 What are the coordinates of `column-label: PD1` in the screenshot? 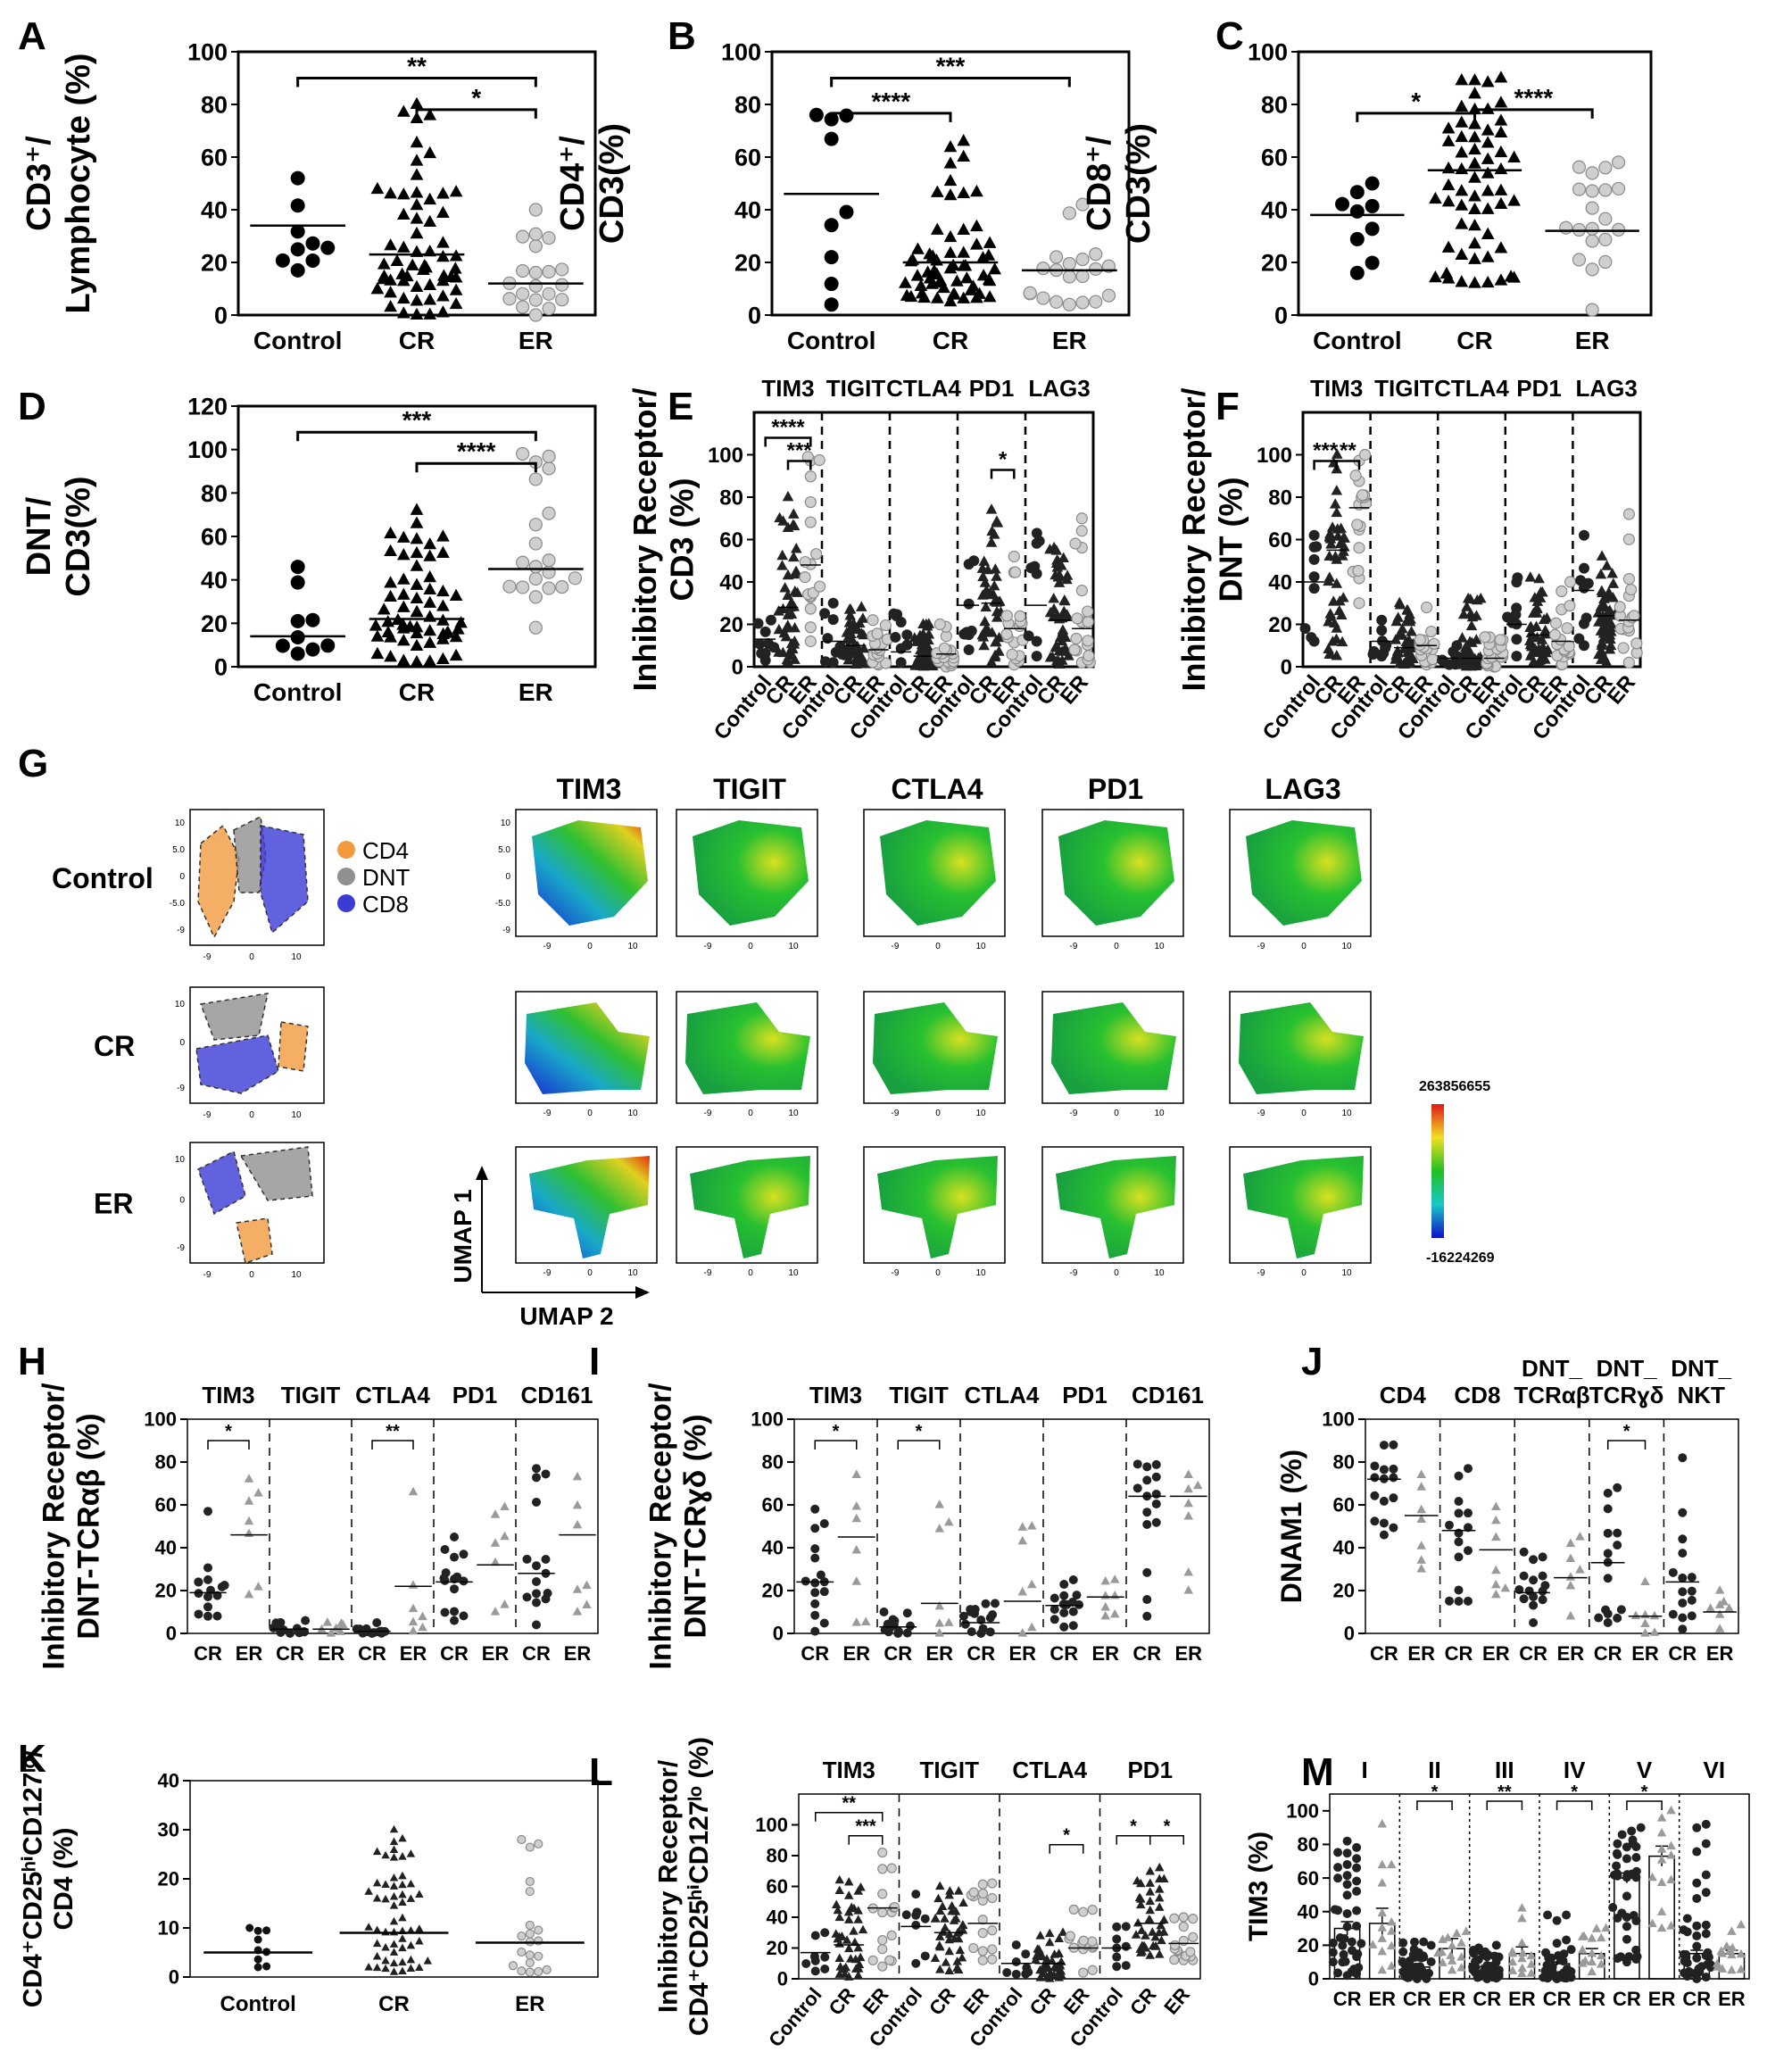 It's located at (1115, 789).